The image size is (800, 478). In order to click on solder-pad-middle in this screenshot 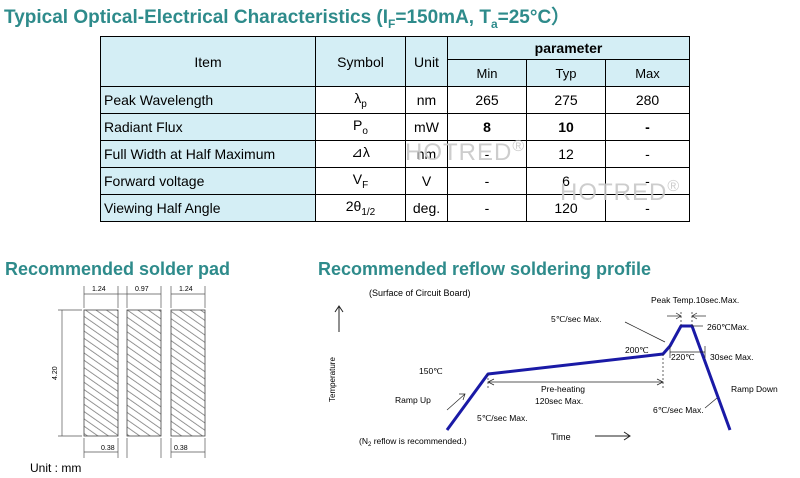, I will do `click(144, 373)`.